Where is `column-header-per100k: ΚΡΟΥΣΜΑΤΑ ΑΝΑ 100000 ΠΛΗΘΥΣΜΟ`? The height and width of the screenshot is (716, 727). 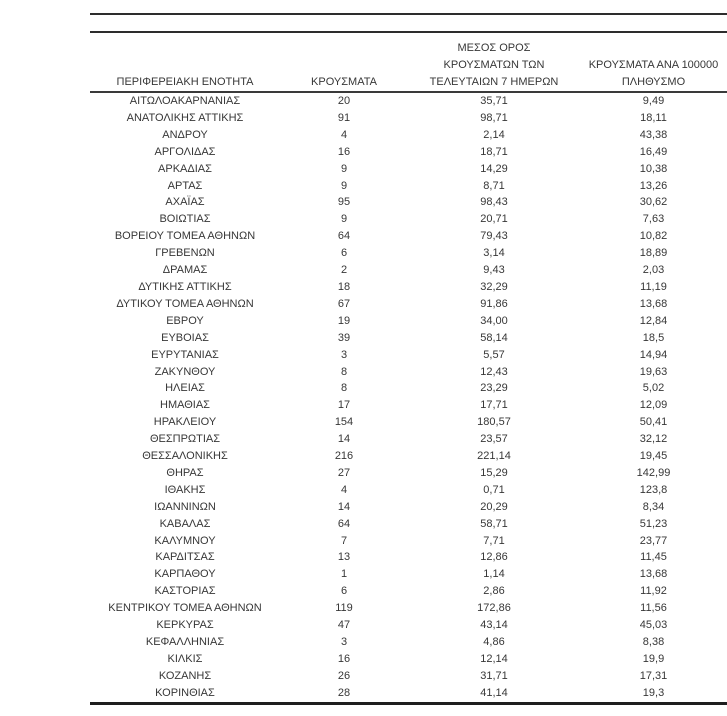 column-header-per100k: ΚΡΟΥΣΜΑΤΑ ΑΝΑ 100000 ΠΛΗΘΥΣΜΟ is located at coordinates (653, 74).